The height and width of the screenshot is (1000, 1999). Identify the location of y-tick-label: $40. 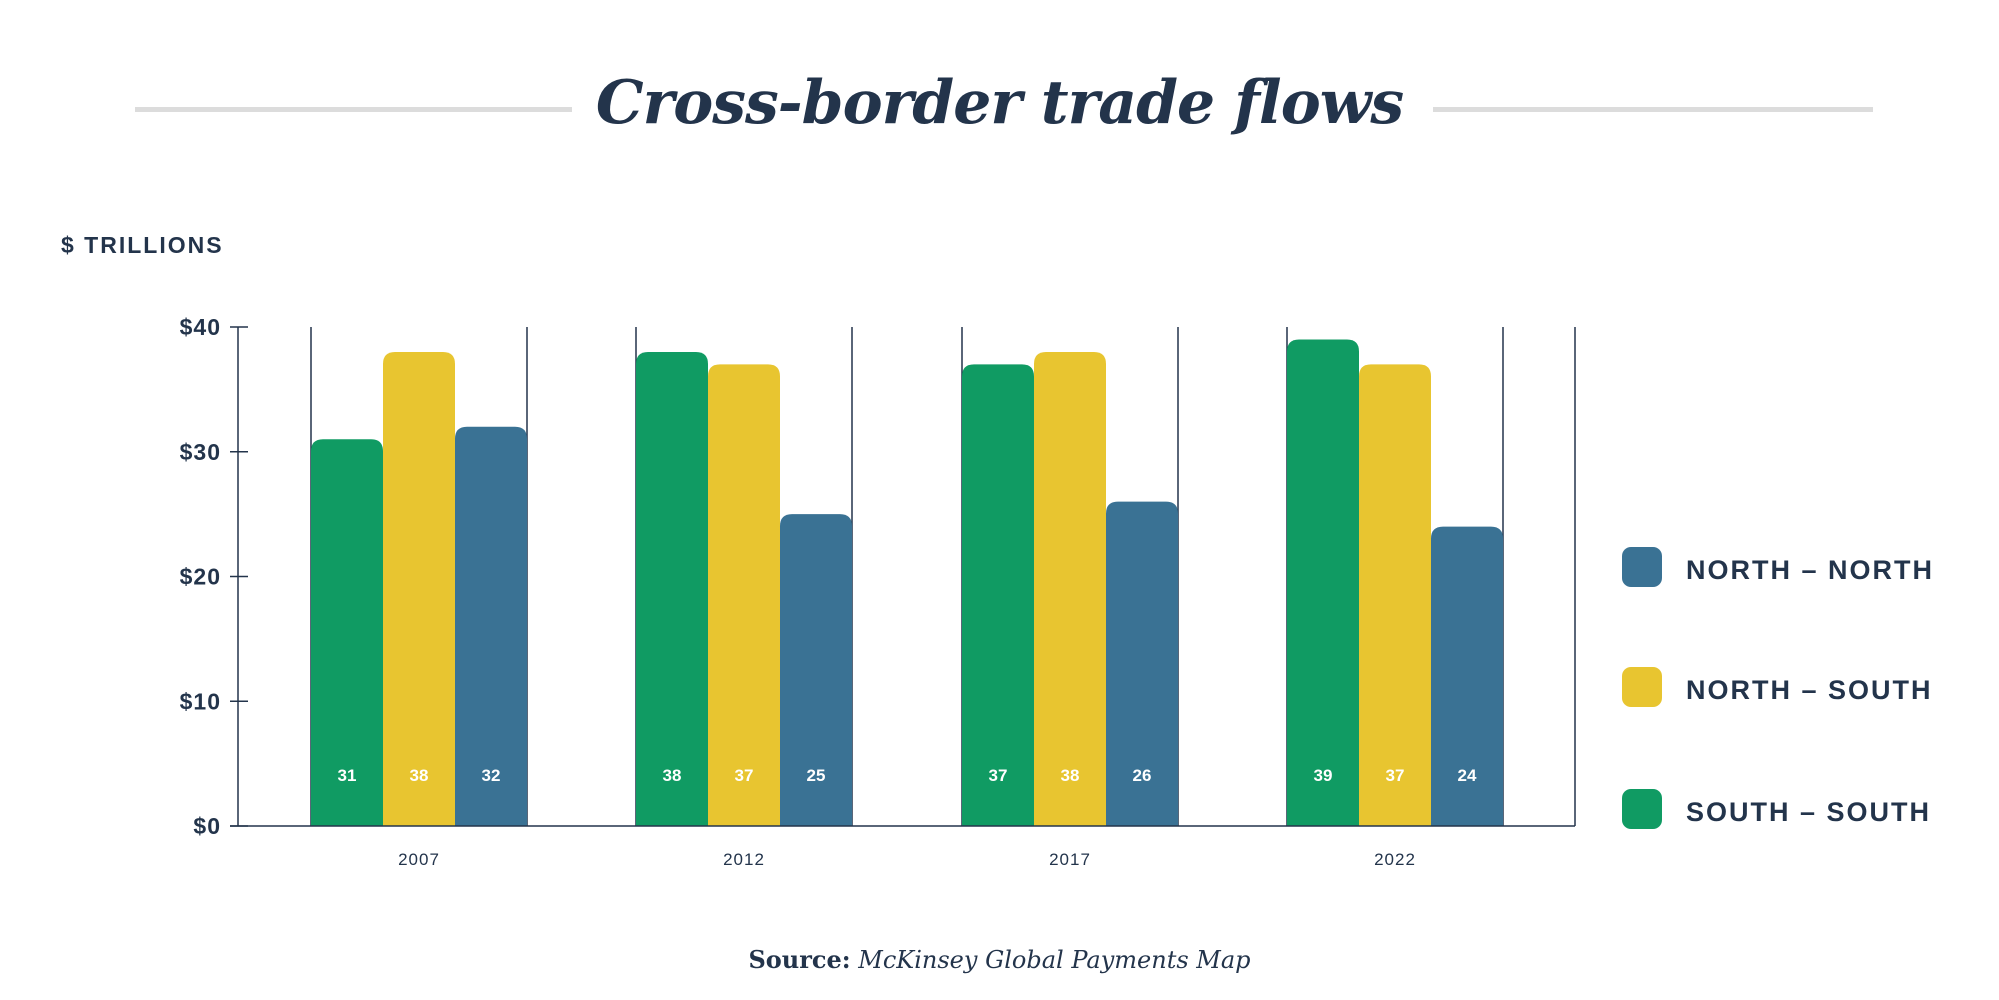
(200, 327).